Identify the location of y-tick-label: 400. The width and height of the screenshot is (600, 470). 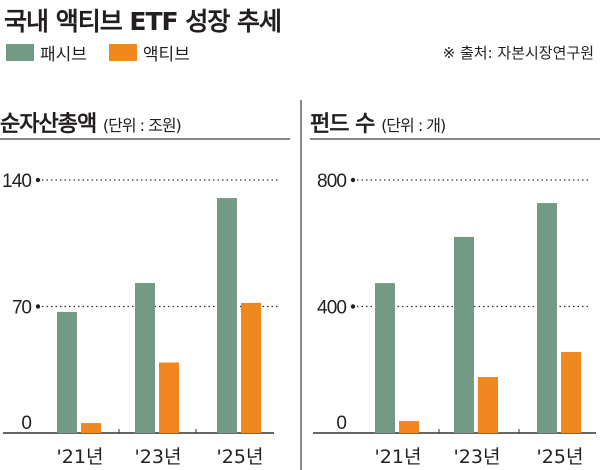
(332, 308).